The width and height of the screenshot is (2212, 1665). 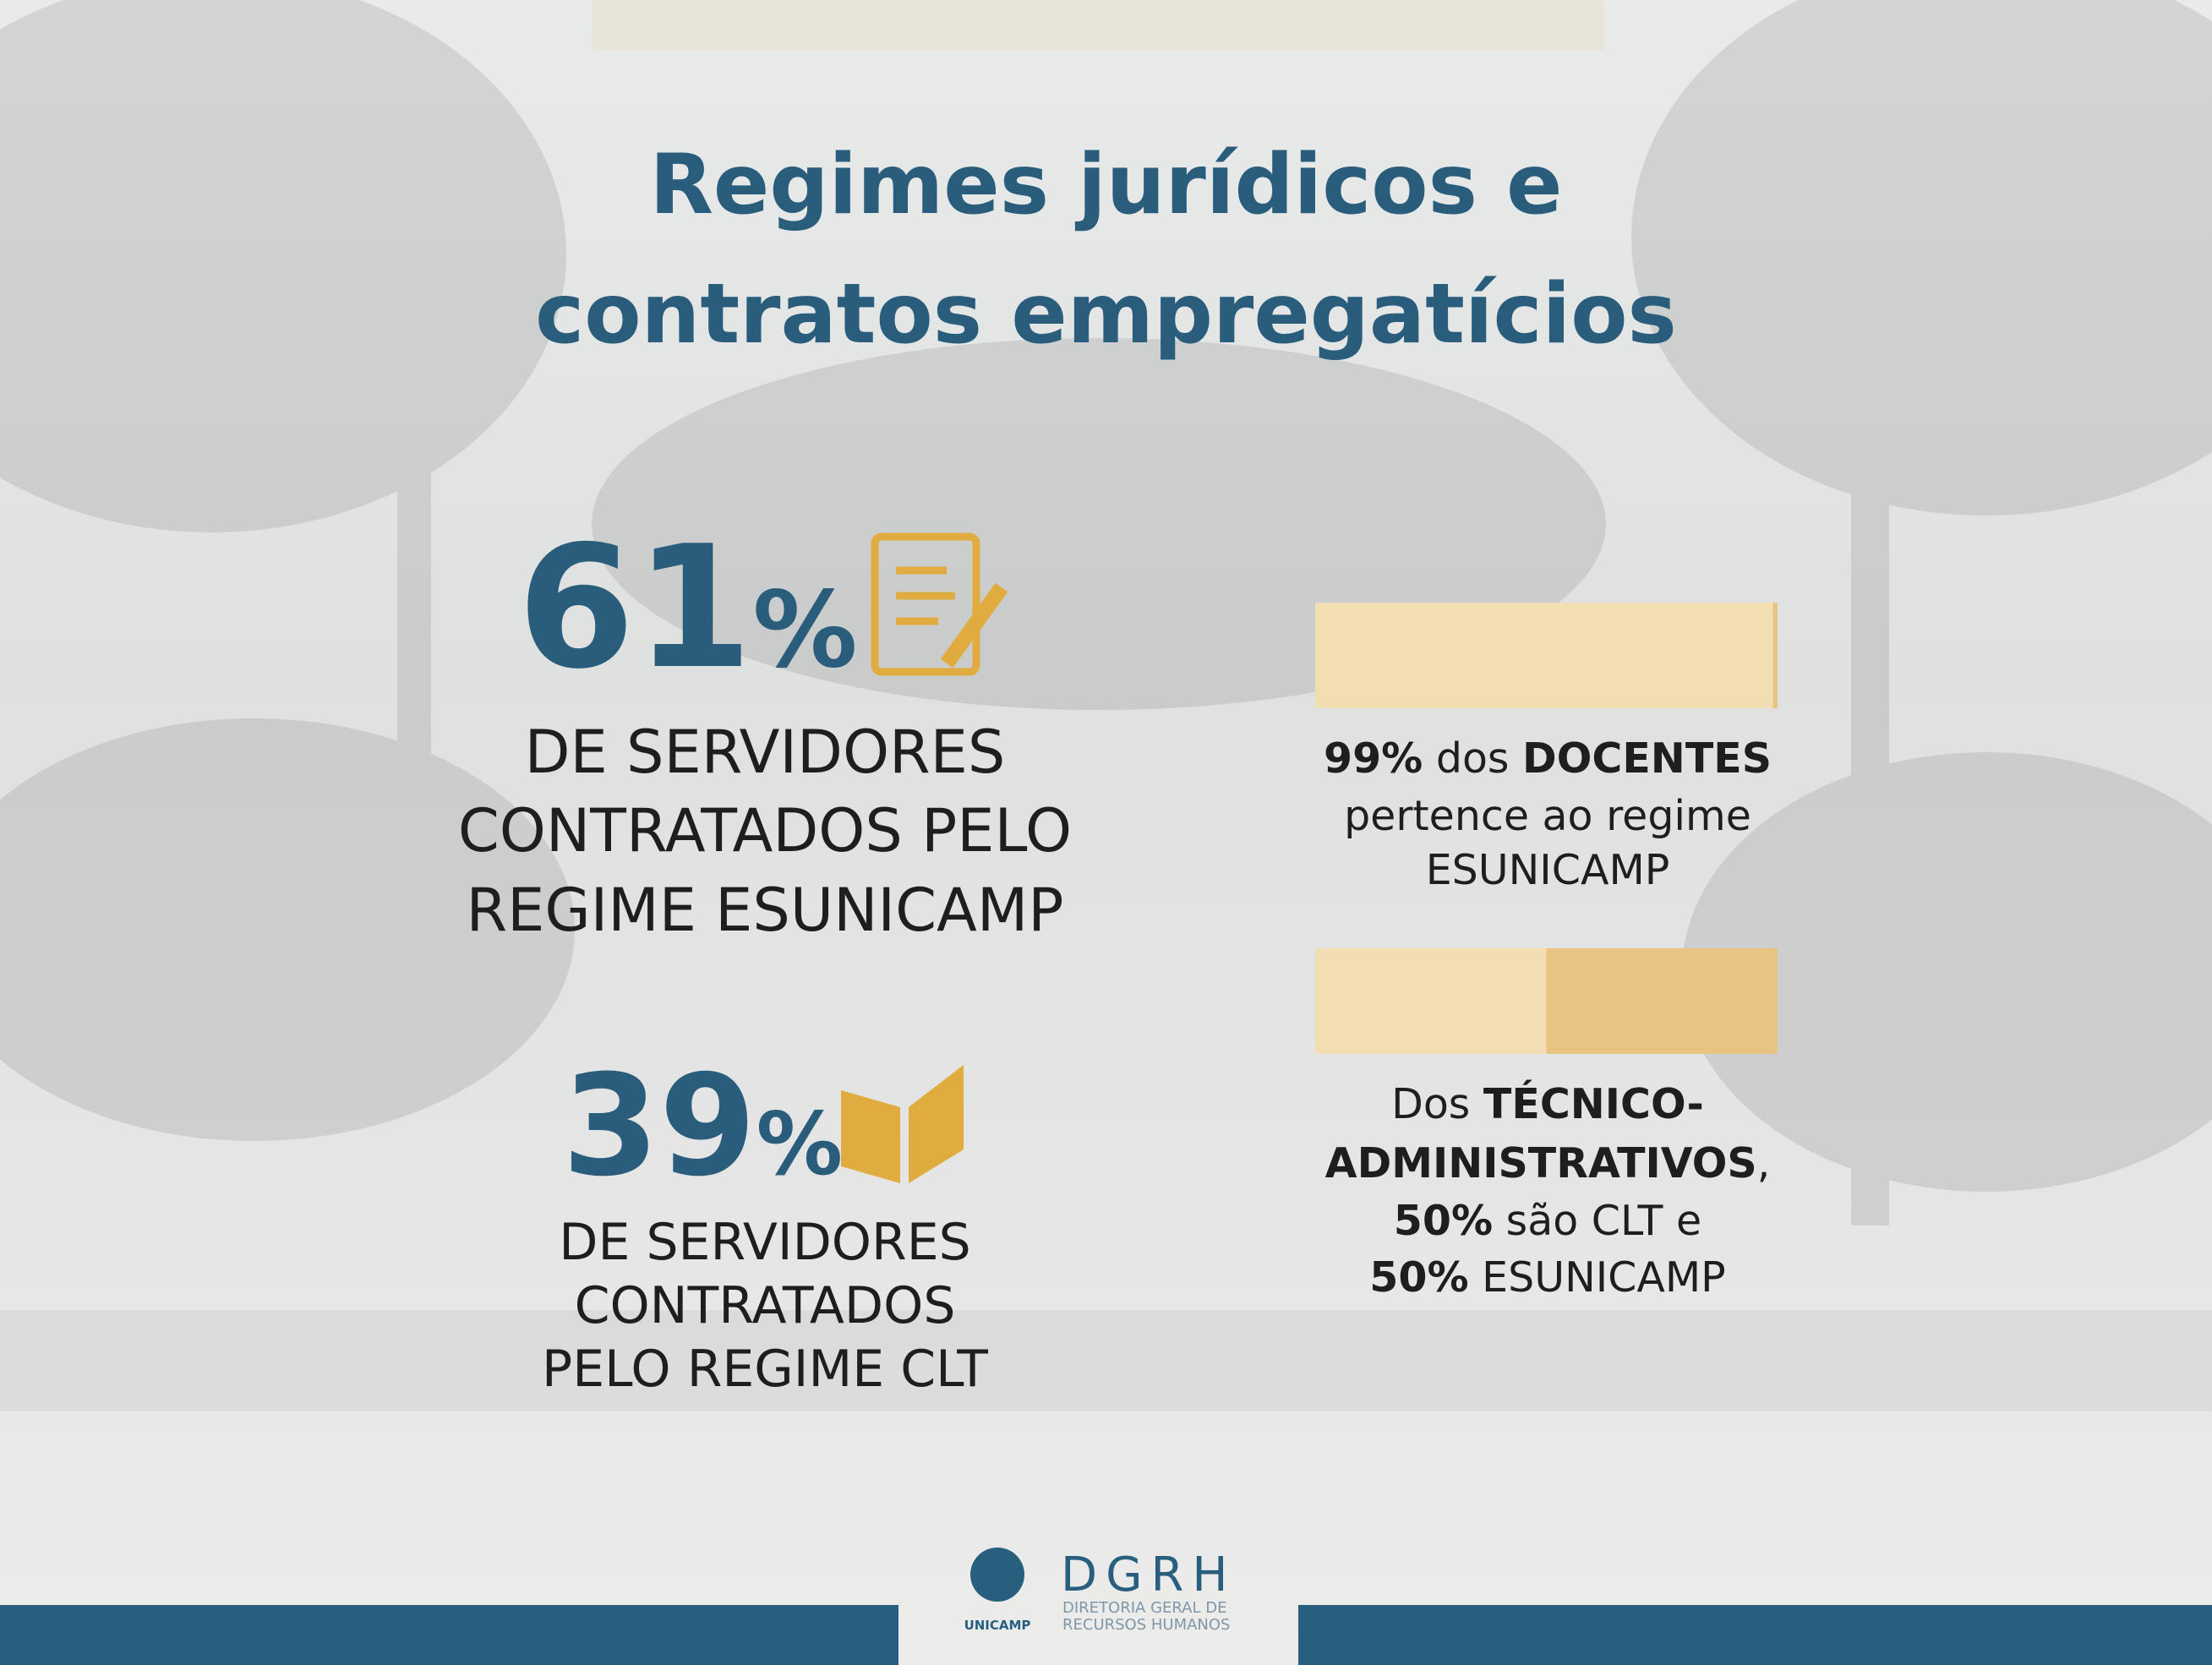 I want to click on unicamp-logo, so click(x=997, y=1575).